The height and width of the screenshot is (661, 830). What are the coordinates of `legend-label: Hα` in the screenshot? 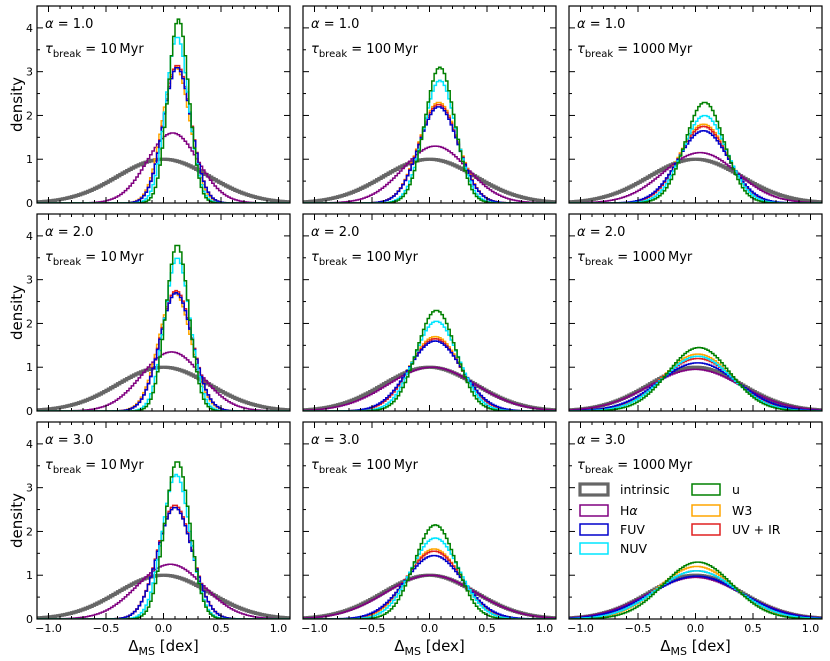 It's located at (629, 510).